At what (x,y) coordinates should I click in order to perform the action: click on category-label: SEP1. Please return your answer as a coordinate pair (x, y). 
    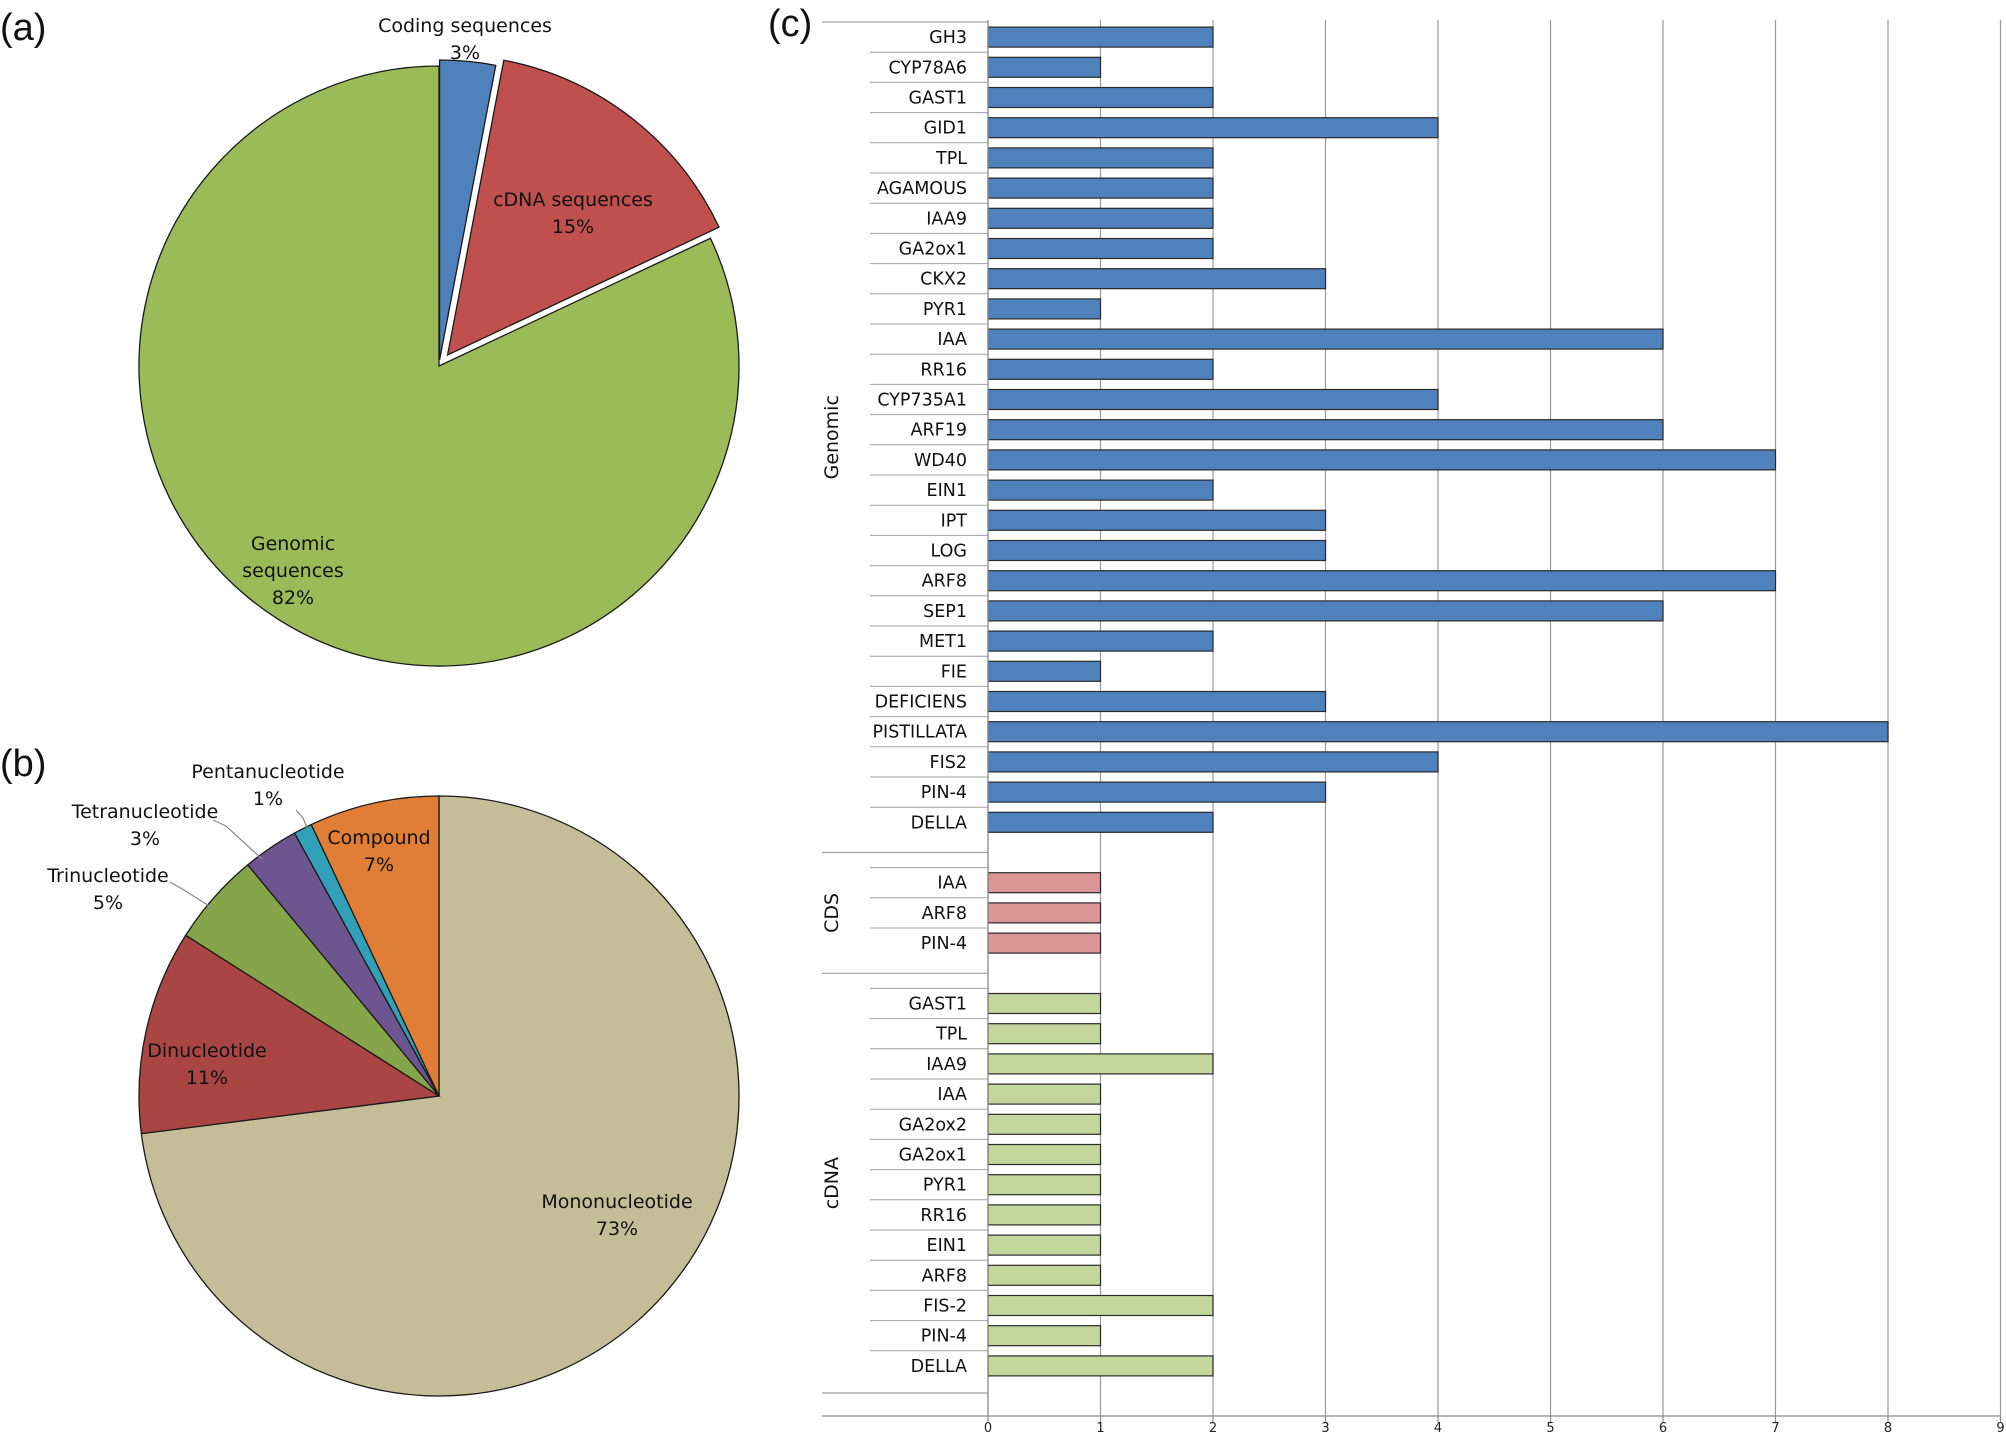
    Looking at the image, I should click on (945, 612).